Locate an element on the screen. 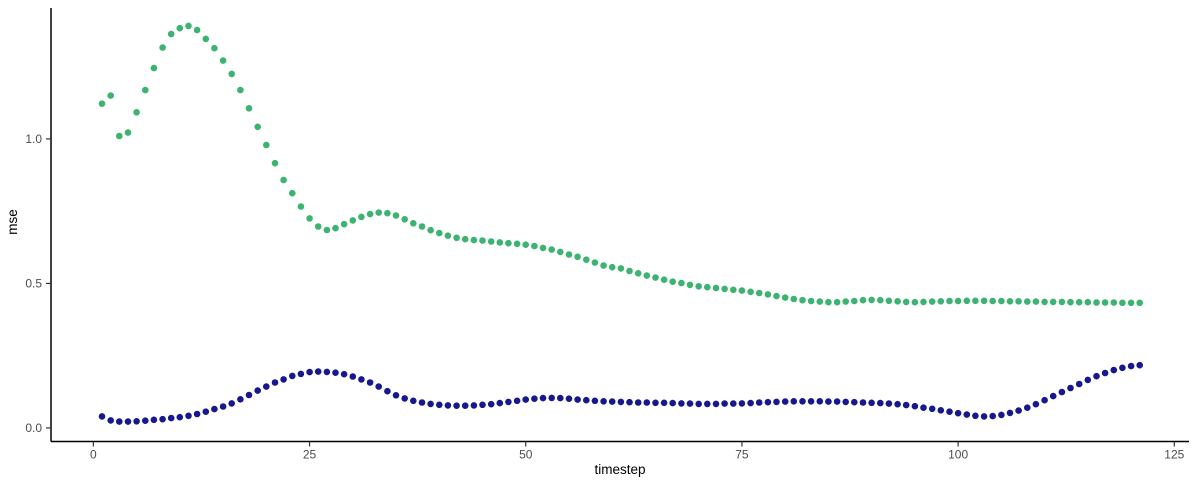 The width and height of the screenshot is (1200, 485). x-tick-label: 125 is located at coordinates (1174, 455).